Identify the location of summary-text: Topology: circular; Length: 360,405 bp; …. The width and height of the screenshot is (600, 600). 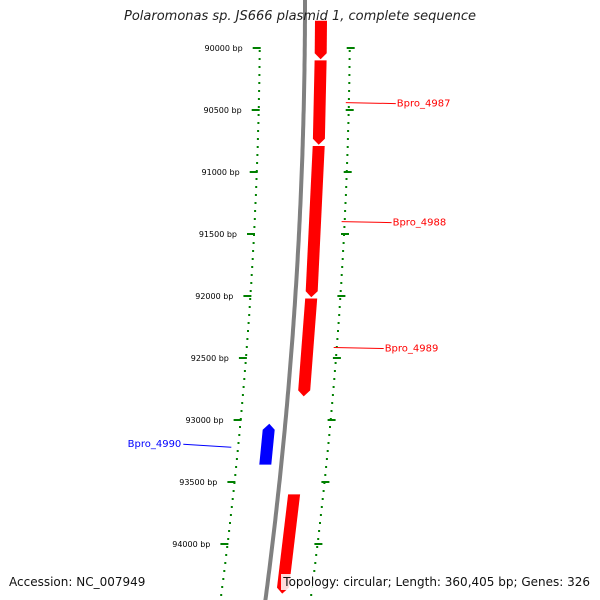
(436, 582).